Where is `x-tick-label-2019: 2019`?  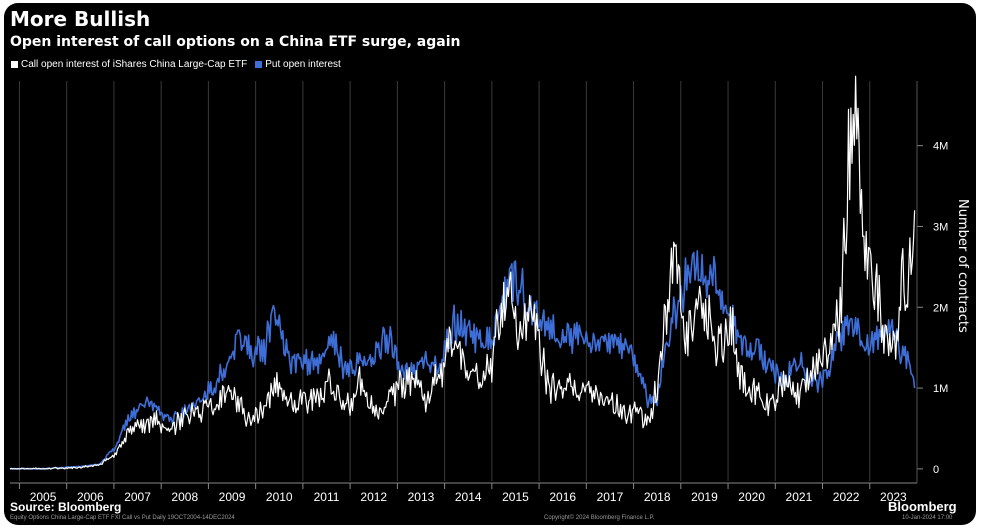 x-tick-label-2019: 2019 is located at coordinates (704, 497).